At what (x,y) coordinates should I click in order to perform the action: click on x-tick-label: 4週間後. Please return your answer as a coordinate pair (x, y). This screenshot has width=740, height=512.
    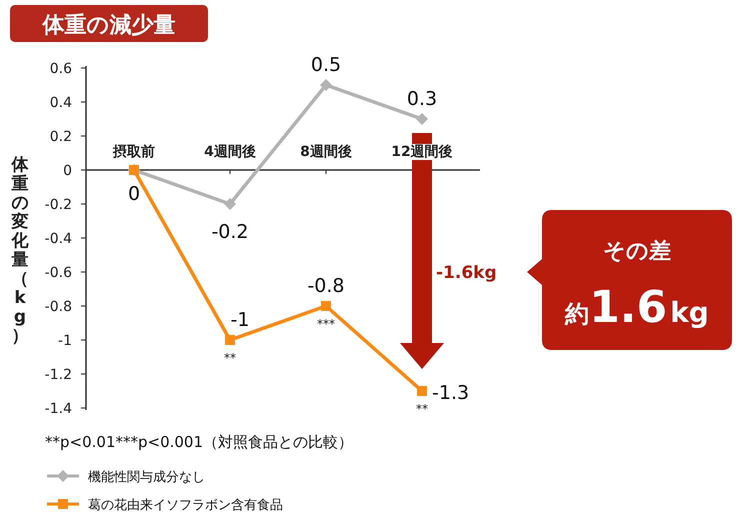
    Looking at the image, I should click on (230, 152).